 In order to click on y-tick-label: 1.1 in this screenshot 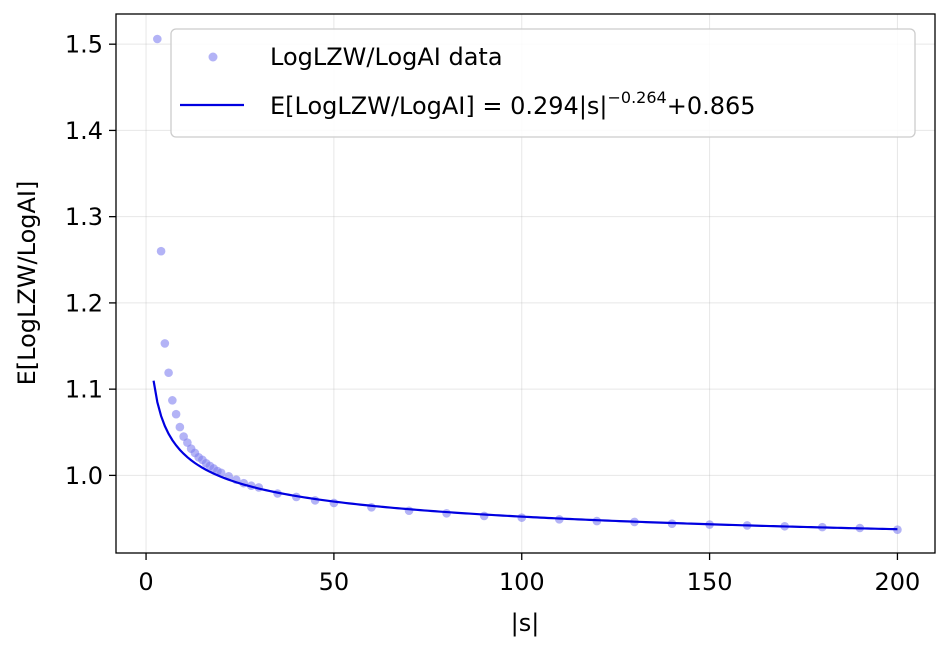, I will do `click(84, 390)`.